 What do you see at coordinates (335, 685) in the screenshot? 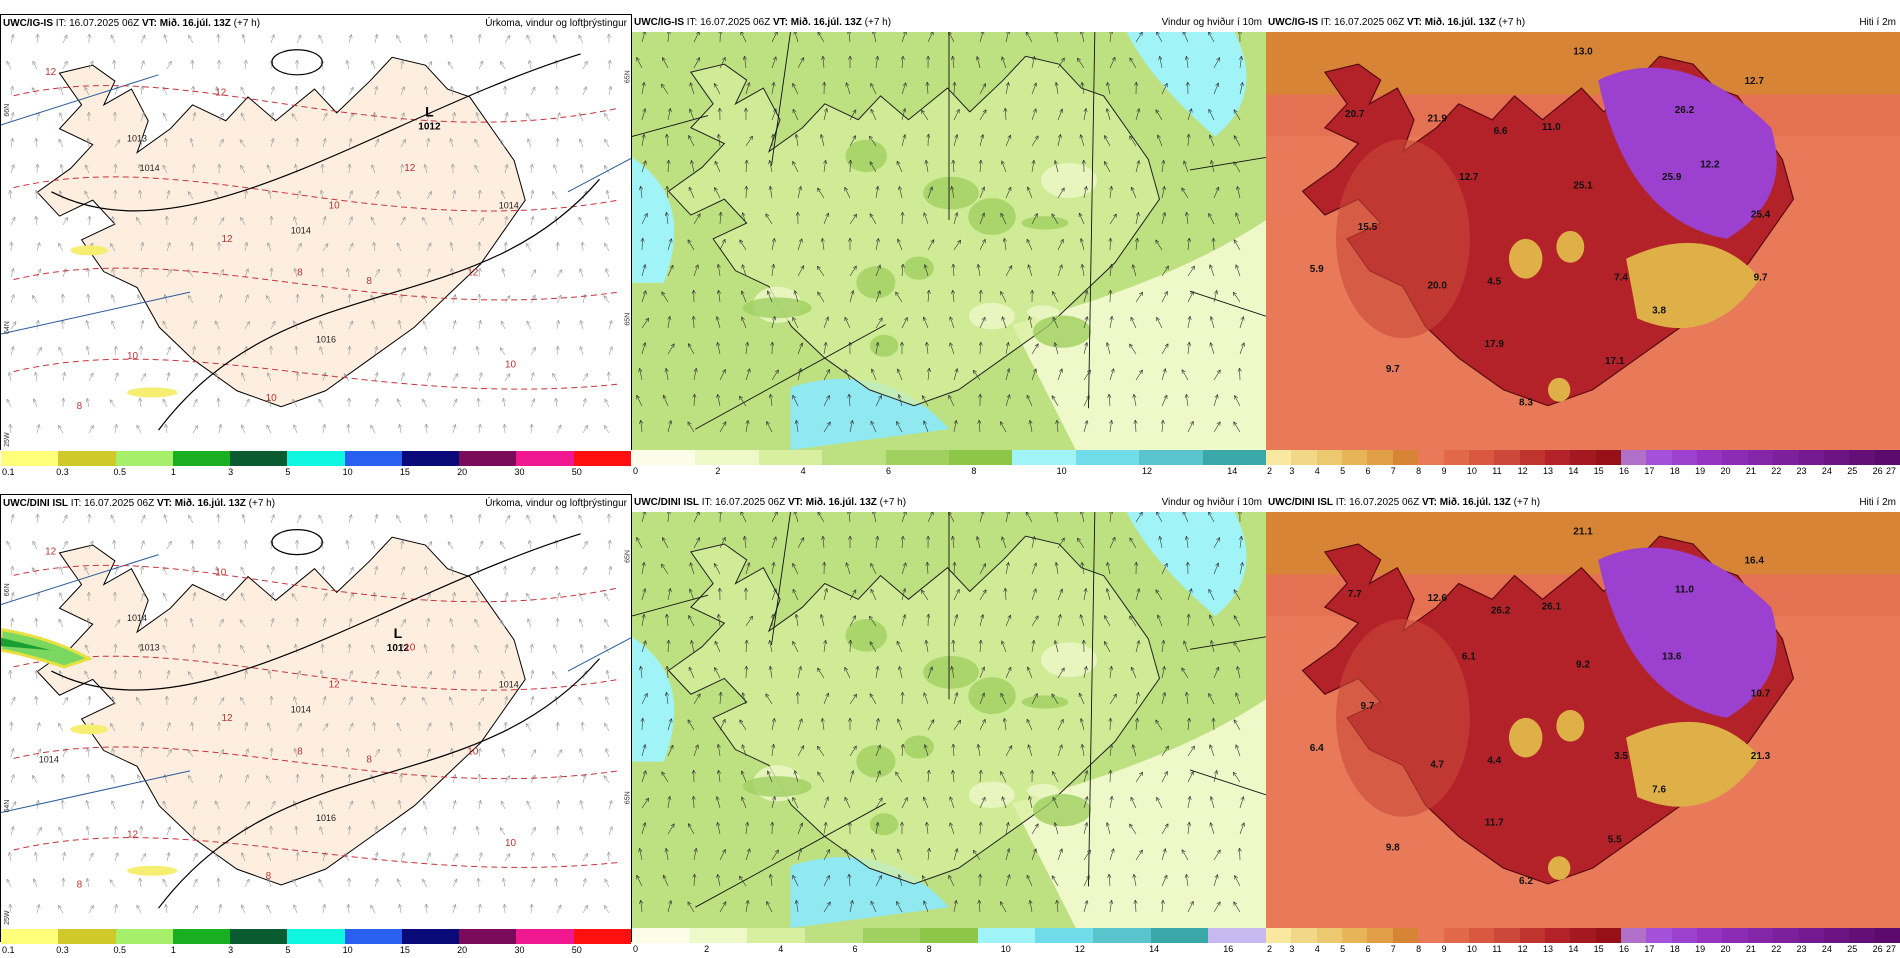
I see `temperature-contour-label: 12` at bounding box center [335, 685].